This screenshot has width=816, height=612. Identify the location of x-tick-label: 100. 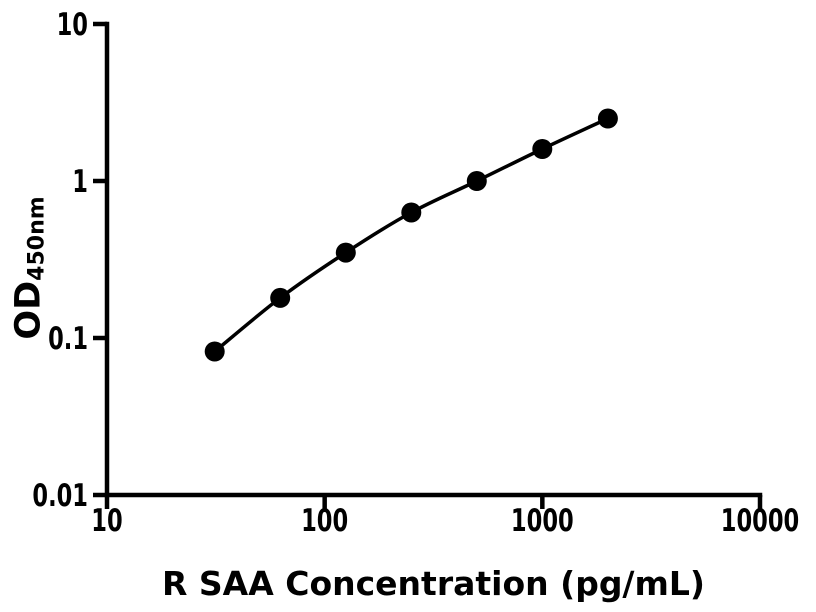
(324, 521).